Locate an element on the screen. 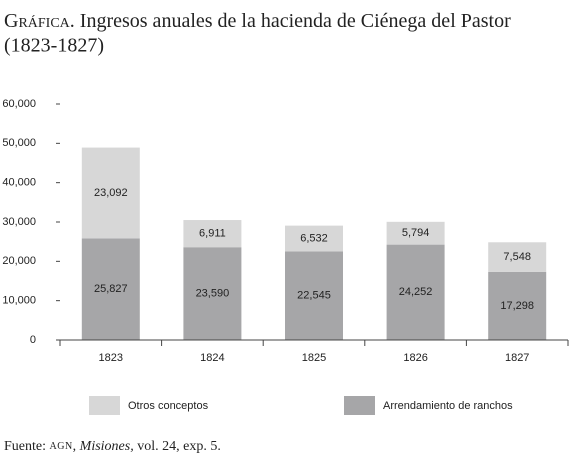  data-label: 7,548 is located at coordinates (517, 257).